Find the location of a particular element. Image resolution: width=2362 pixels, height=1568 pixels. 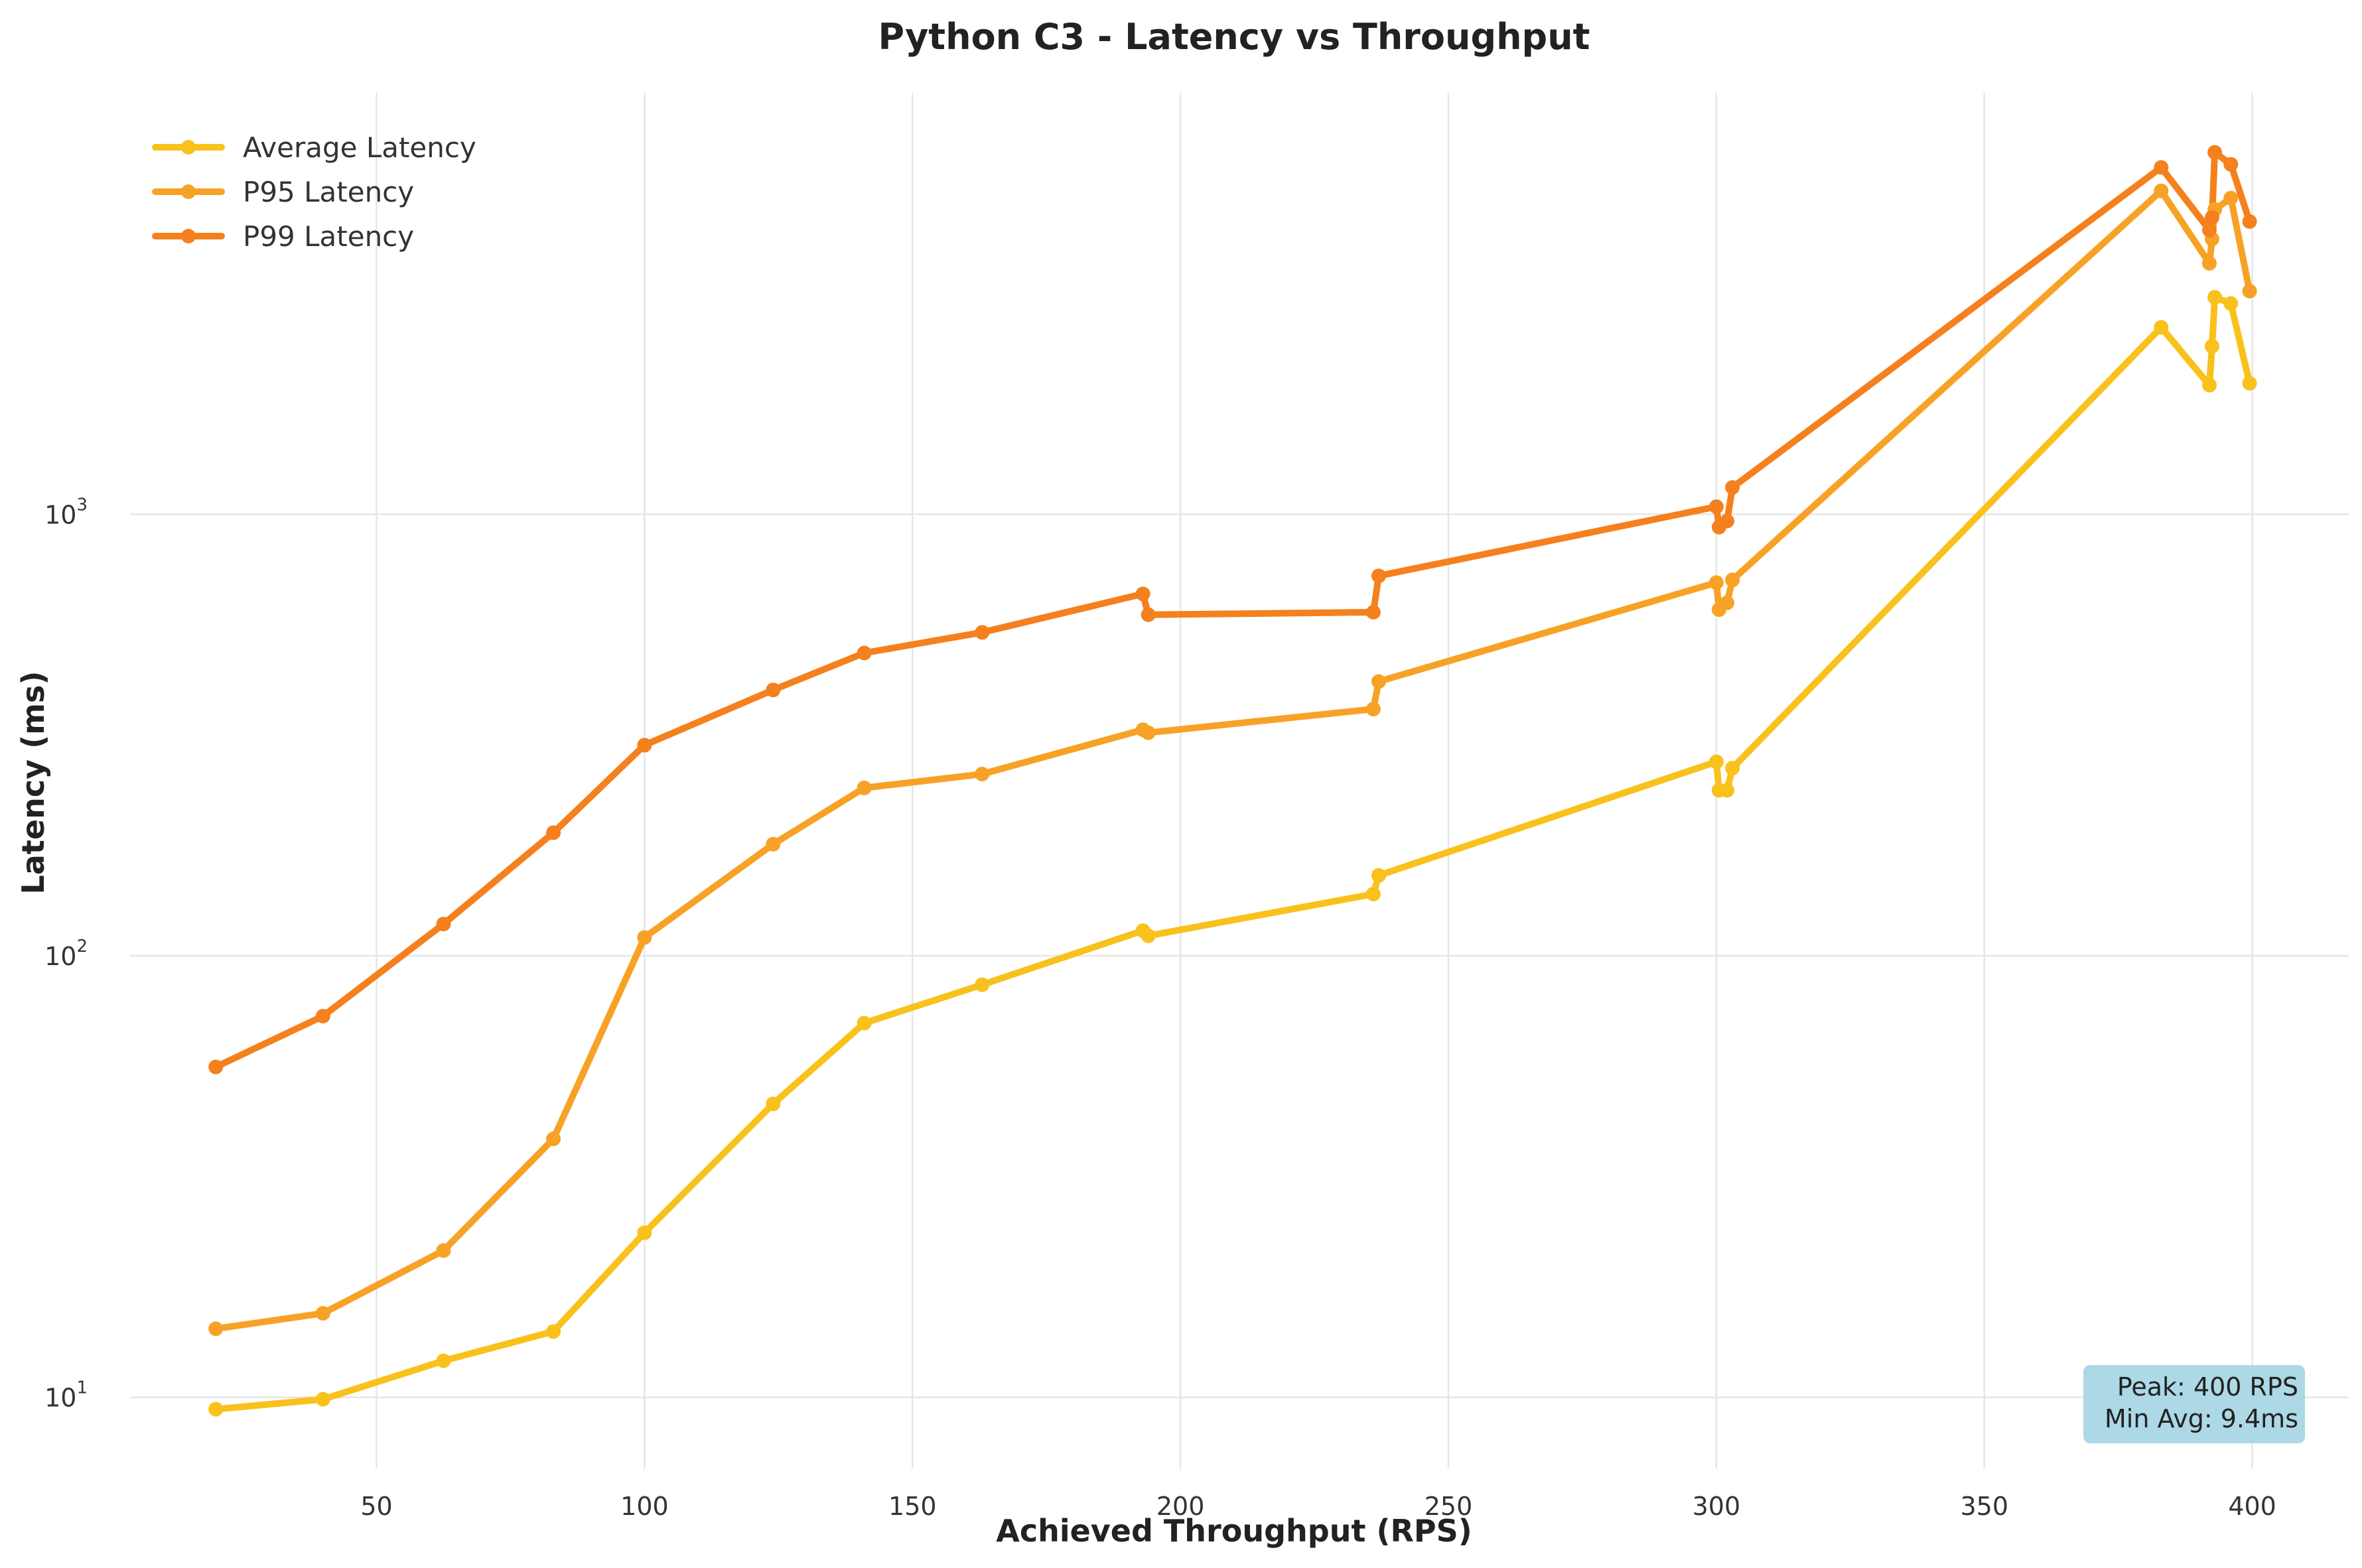

legend-entry-label: P99 Latency is located at coordinates (328, 237).